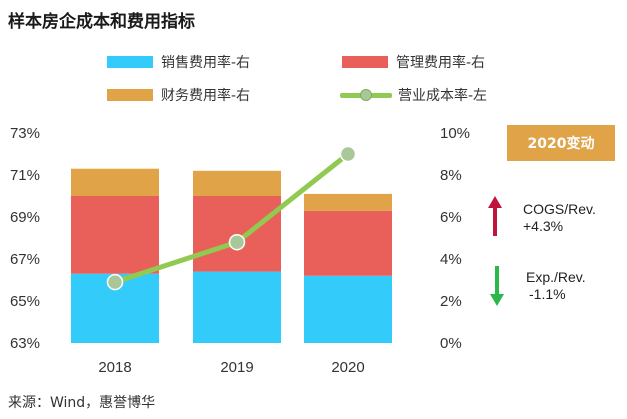 Image resolution: width=627 pixels, height=419 pixels. Describe the element at coordinates (547, 294) in the screenshot. I see `expense-change-value: -1.1%` at that location.